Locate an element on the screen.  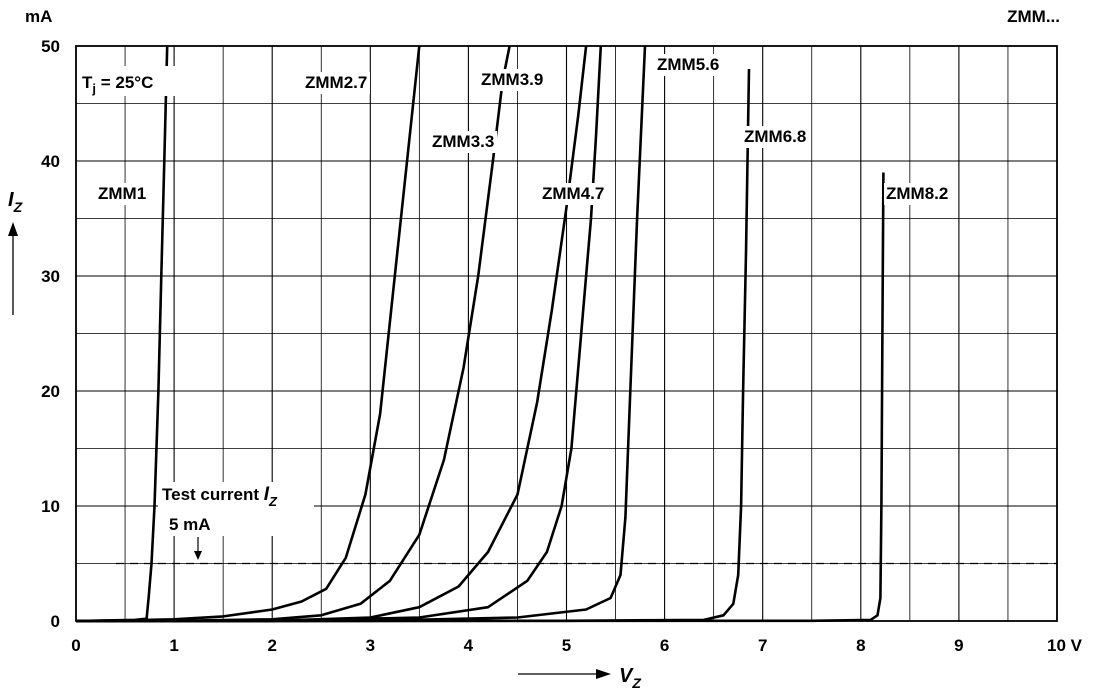
y-axis-arrow is located at coordinates (13, 268).